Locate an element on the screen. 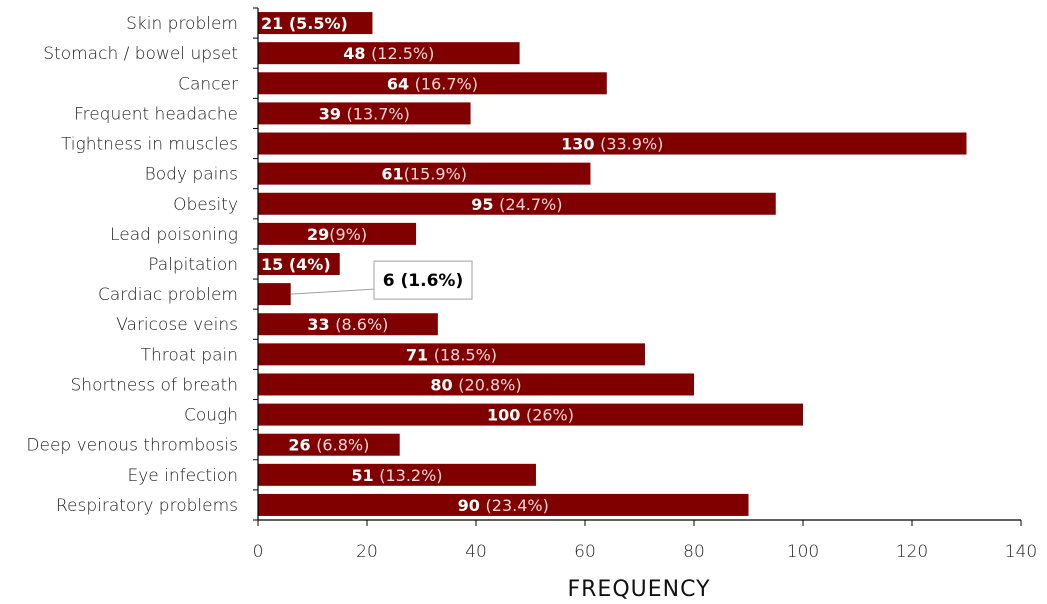  data-label-percent: (12.5%) is located at coordinates (402, 53).